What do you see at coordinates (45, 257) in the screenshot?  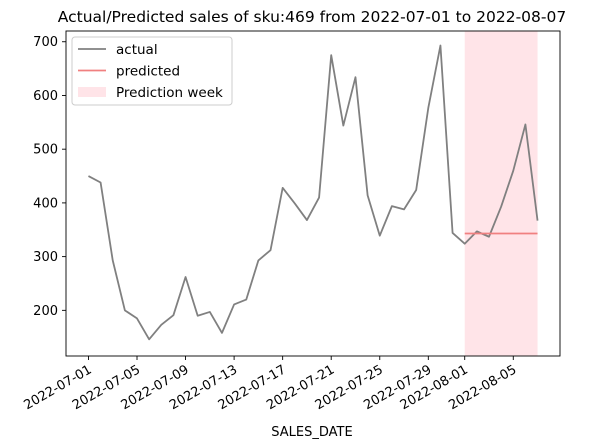 I see `y-tick-label: 300` at bounding box center [45, 257].